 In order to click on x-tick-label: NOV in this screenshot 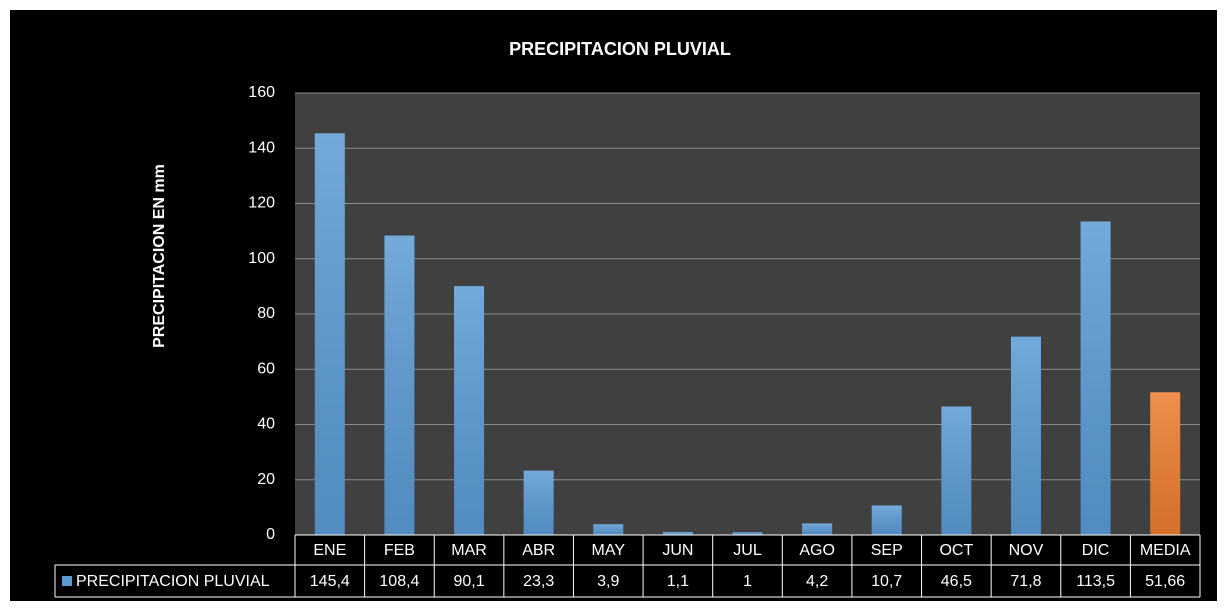, I will do `click(1026, 550)`.